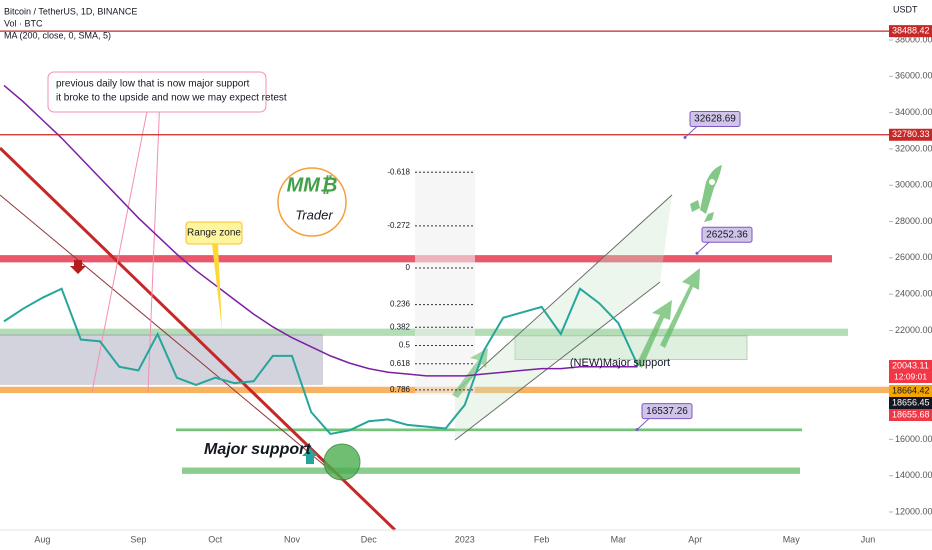  Describe the element at coordinates (913, 294) in the screenshot. I see `y-tick-label: 24000.00` at that location.